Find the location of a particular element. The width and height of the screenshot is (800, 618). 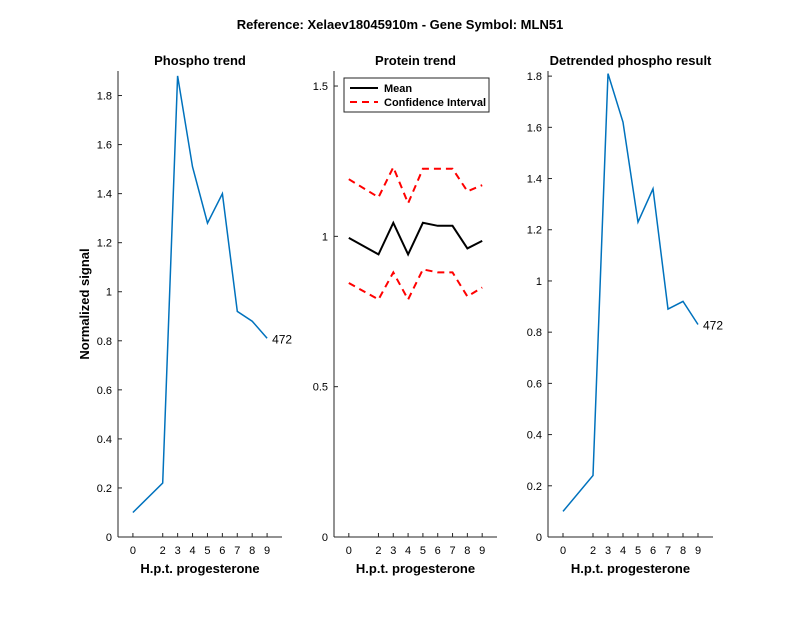

legend: Mean Confidence Interval is located at coordinates (416, 95).